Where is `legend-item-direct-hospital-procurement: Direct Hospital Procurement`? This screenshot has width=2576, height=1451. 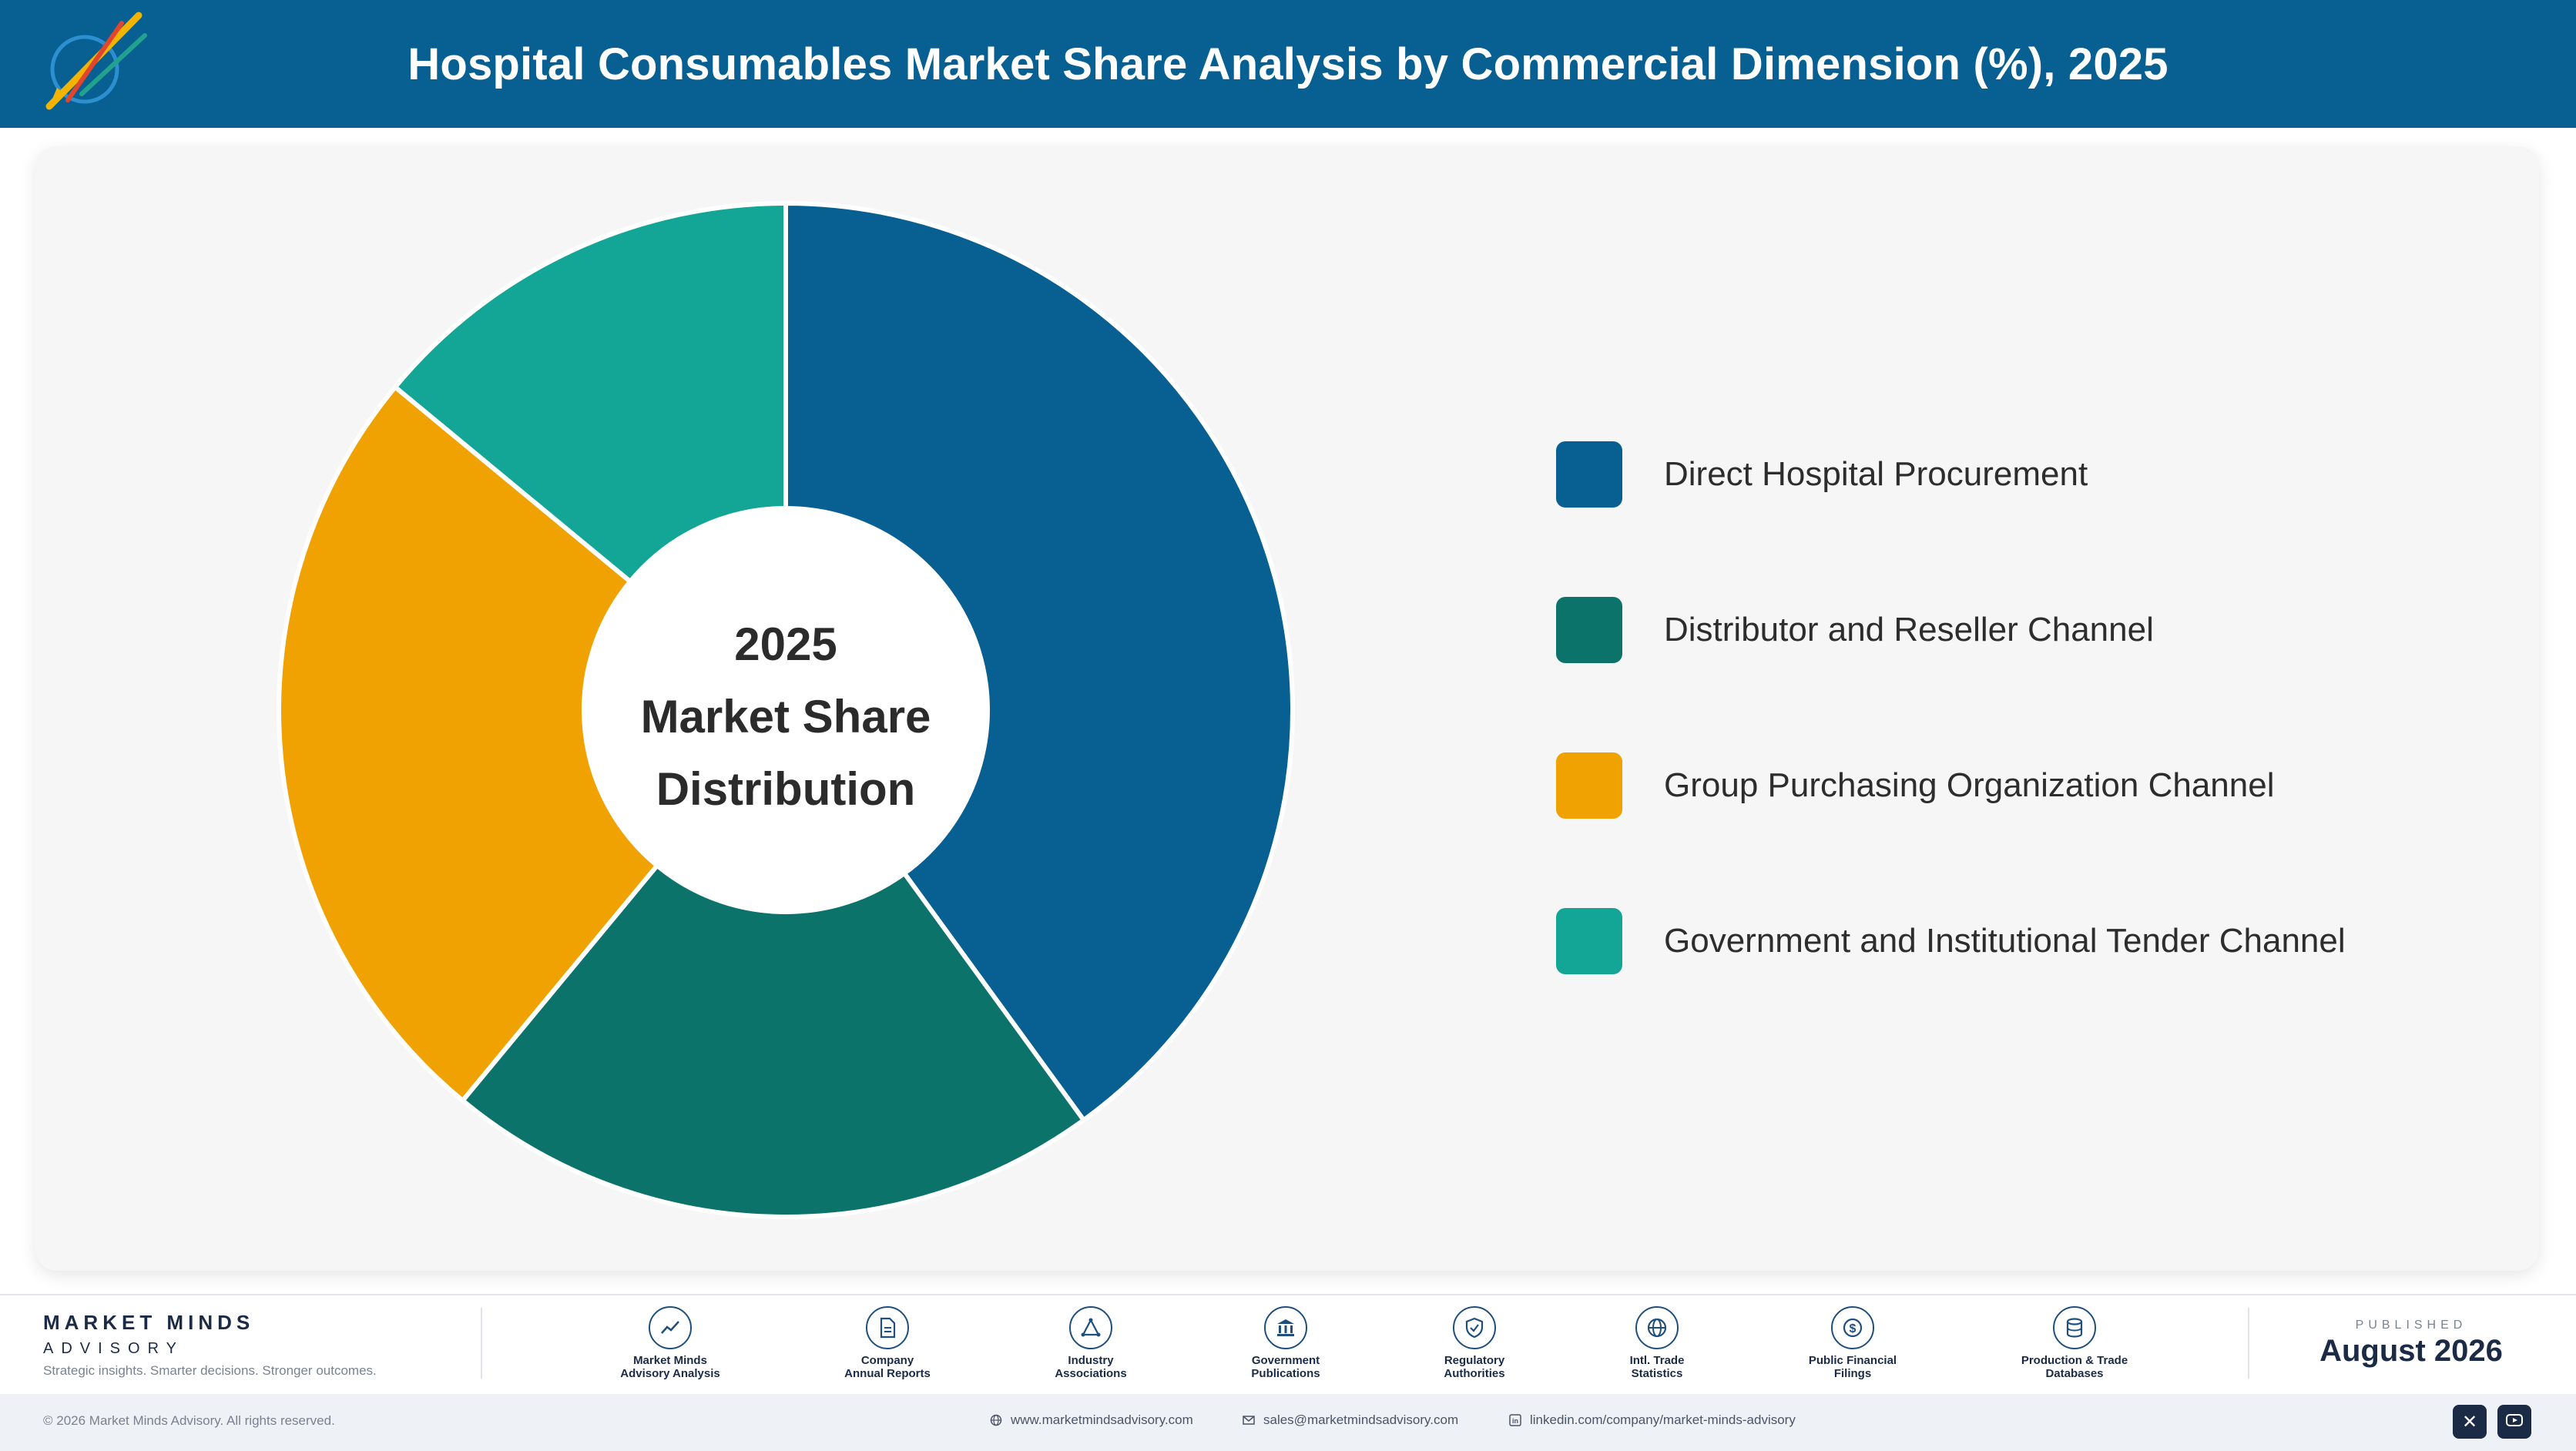
legend-item-direct-hospital-procurement: Direct Hospital Procurement is located at coordinates (1822, 474).